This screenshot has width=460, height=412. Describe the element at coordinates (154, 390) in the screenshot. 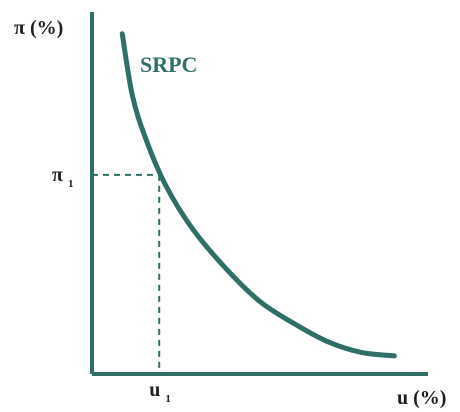

I see `u1-tick-main: u` at that location.